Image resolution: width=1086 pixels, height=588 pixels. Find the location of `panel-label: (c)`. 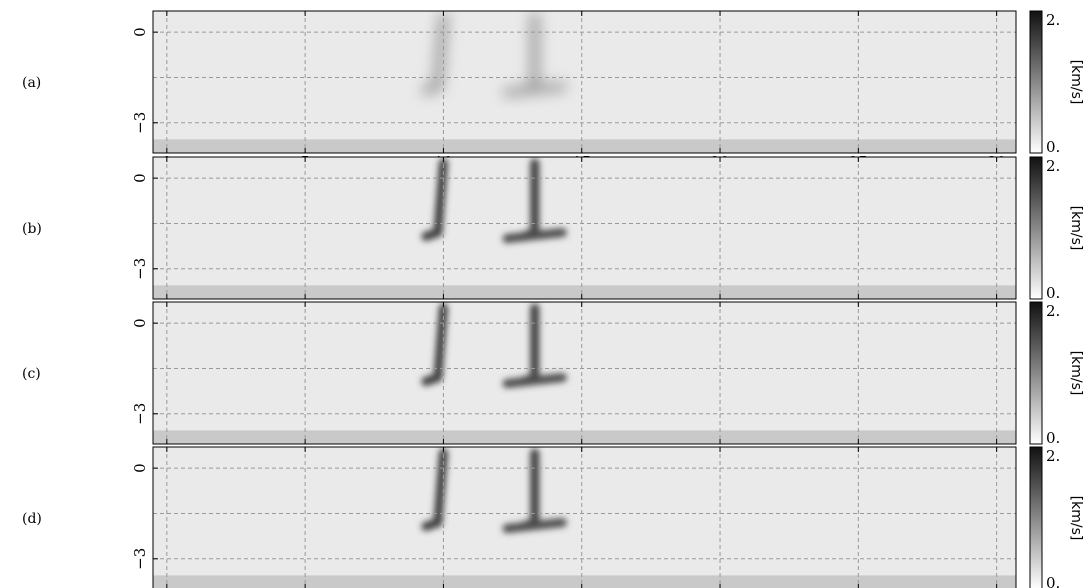

panel-label: (c) is located at coordinates (31, 374).